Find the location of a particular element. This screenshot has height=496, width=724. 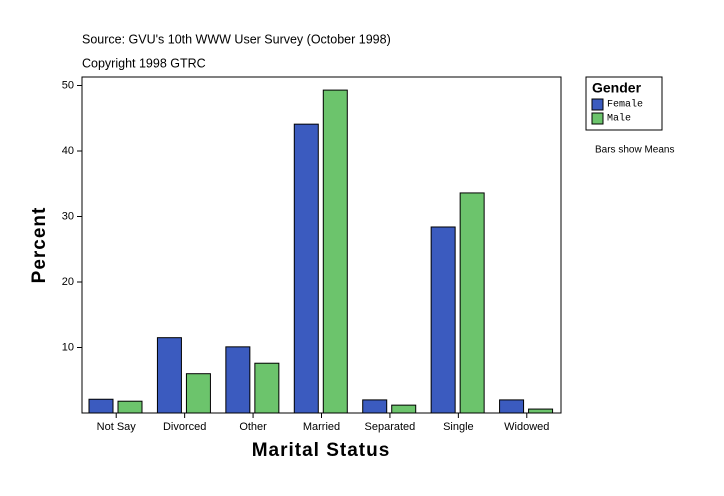

y-tick-label: 30 is located at coordinates (68, 216).